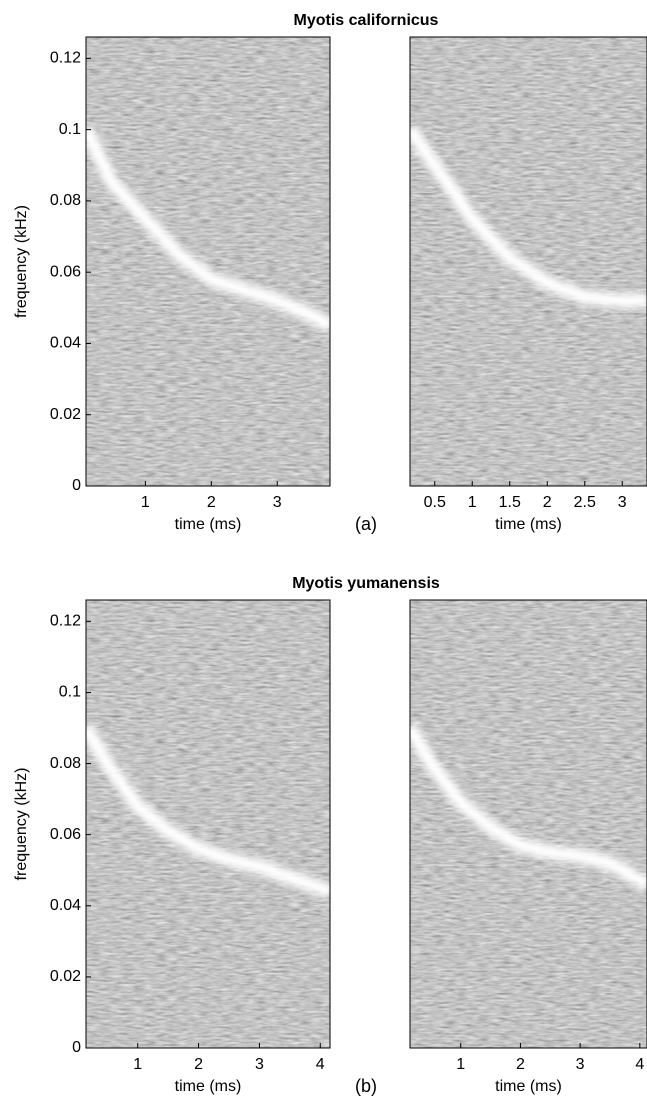 This screenshot has width=647, height=1099. Describe the element at coordinates (510, 502) in the screenshot. I see `x-tick-label: 1.5` at that location.